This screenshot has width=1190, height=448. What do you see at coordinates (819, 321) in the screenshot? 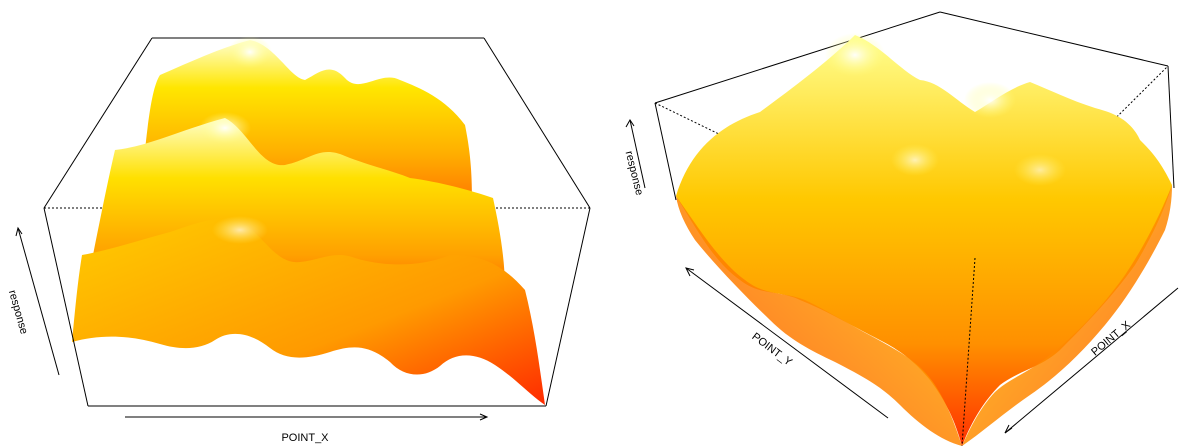
I see `right-surface-left-face` at bounding box center [819, 321].